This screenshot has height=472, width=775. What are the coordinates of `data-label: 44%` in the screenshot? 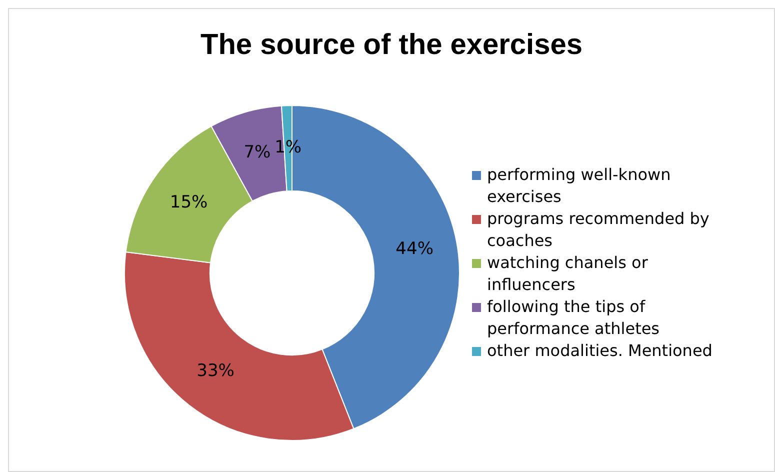 It's located at (415, 249).